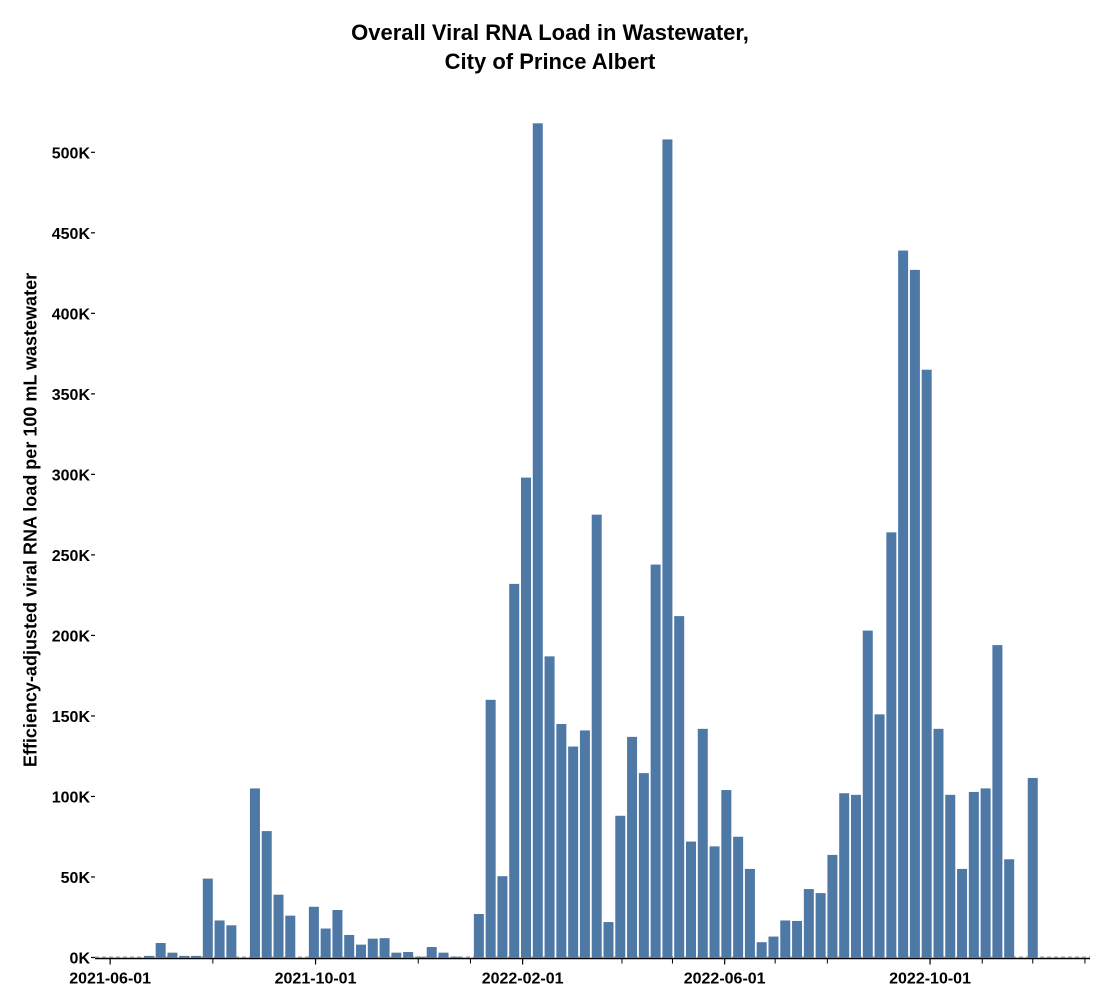 Image resolution: width=1100 pixels, height=1000 pixels. I want to click on y-tick-label: 150K, so click(71, 717).